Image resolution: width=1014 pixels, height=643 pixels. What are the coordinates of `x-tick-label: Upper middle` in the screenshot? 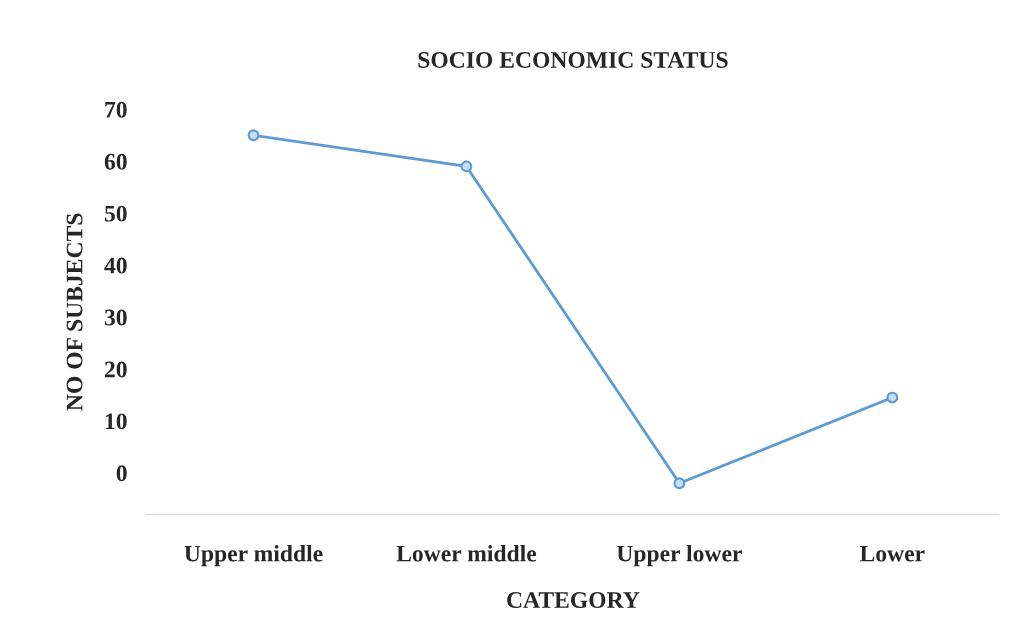 It's located at (253, 555).